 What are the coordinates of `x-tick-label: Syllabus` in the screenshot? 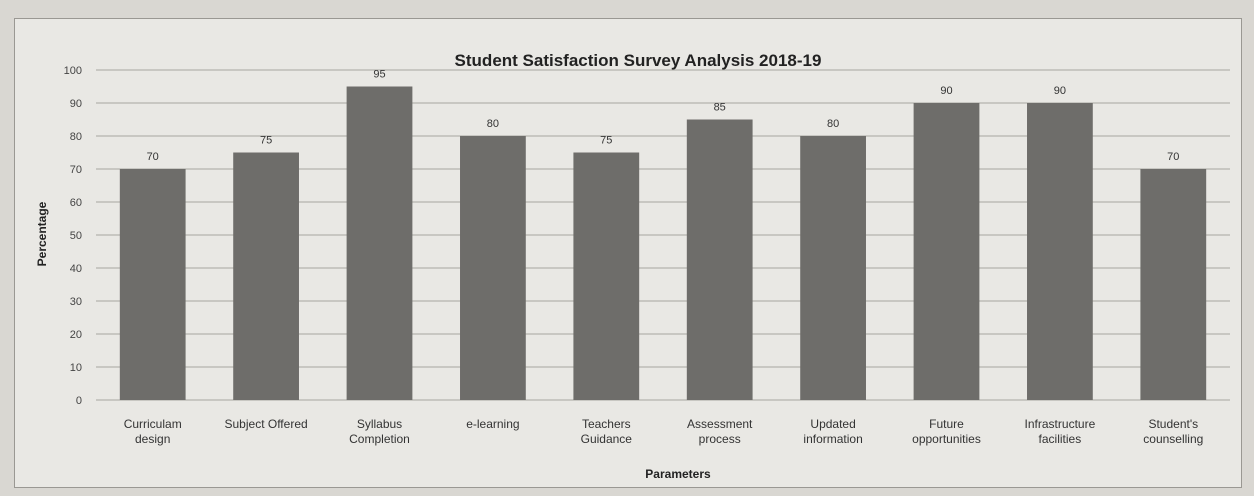 It's located at (379, 424).